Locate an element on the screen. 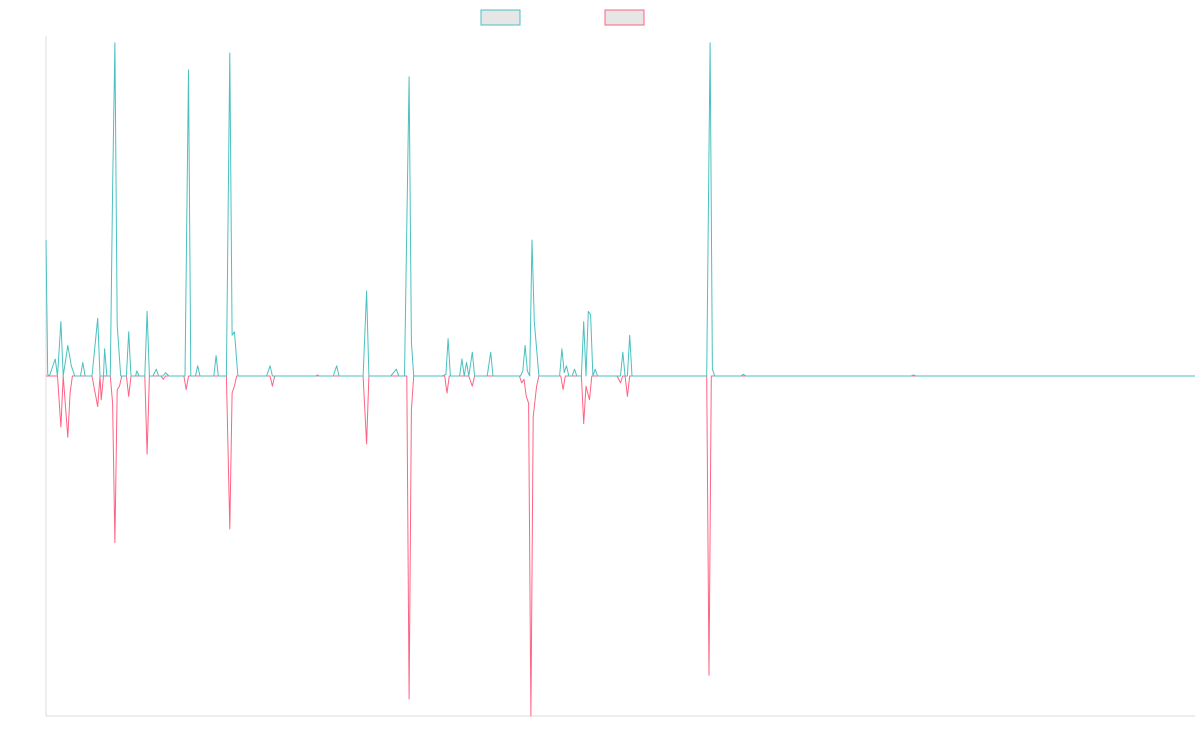  legend is located at coordinates (562, 17).